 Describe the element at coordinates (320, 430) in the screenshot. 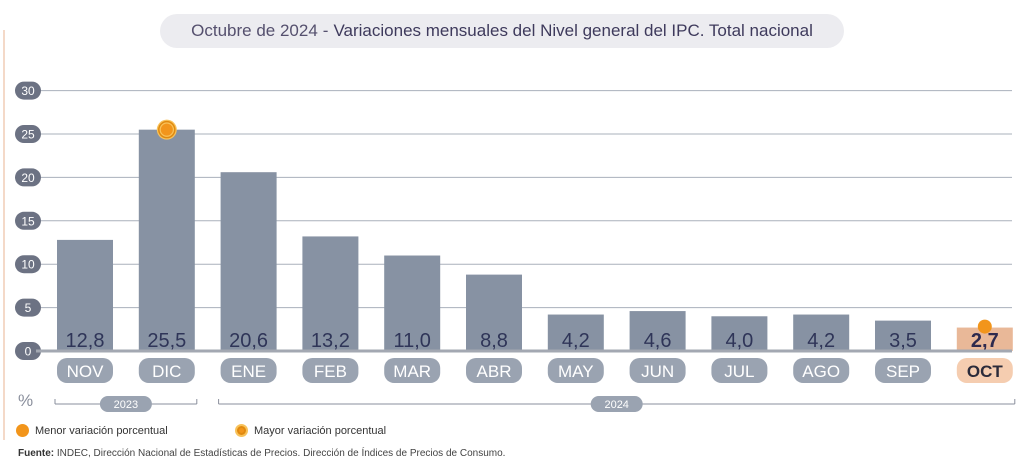

I see `legend-max-label: Mayor variación porcentual` at that location.